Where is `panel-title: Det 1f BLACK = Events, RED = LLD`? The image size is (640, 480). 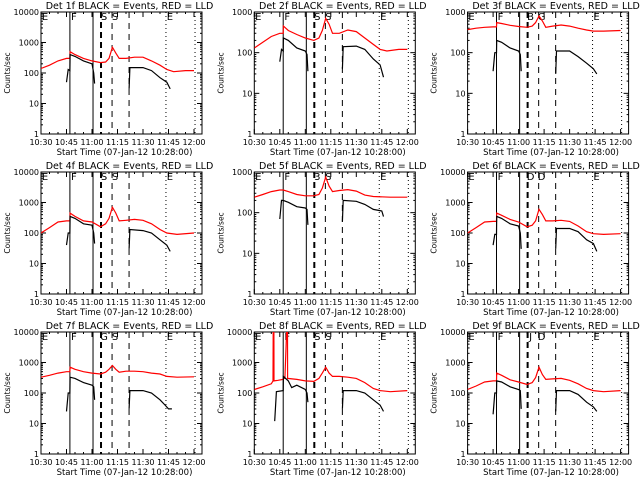
panel-title: Det 1f BLACK = Events, RED = LLD is located at coordinates (130, 6).